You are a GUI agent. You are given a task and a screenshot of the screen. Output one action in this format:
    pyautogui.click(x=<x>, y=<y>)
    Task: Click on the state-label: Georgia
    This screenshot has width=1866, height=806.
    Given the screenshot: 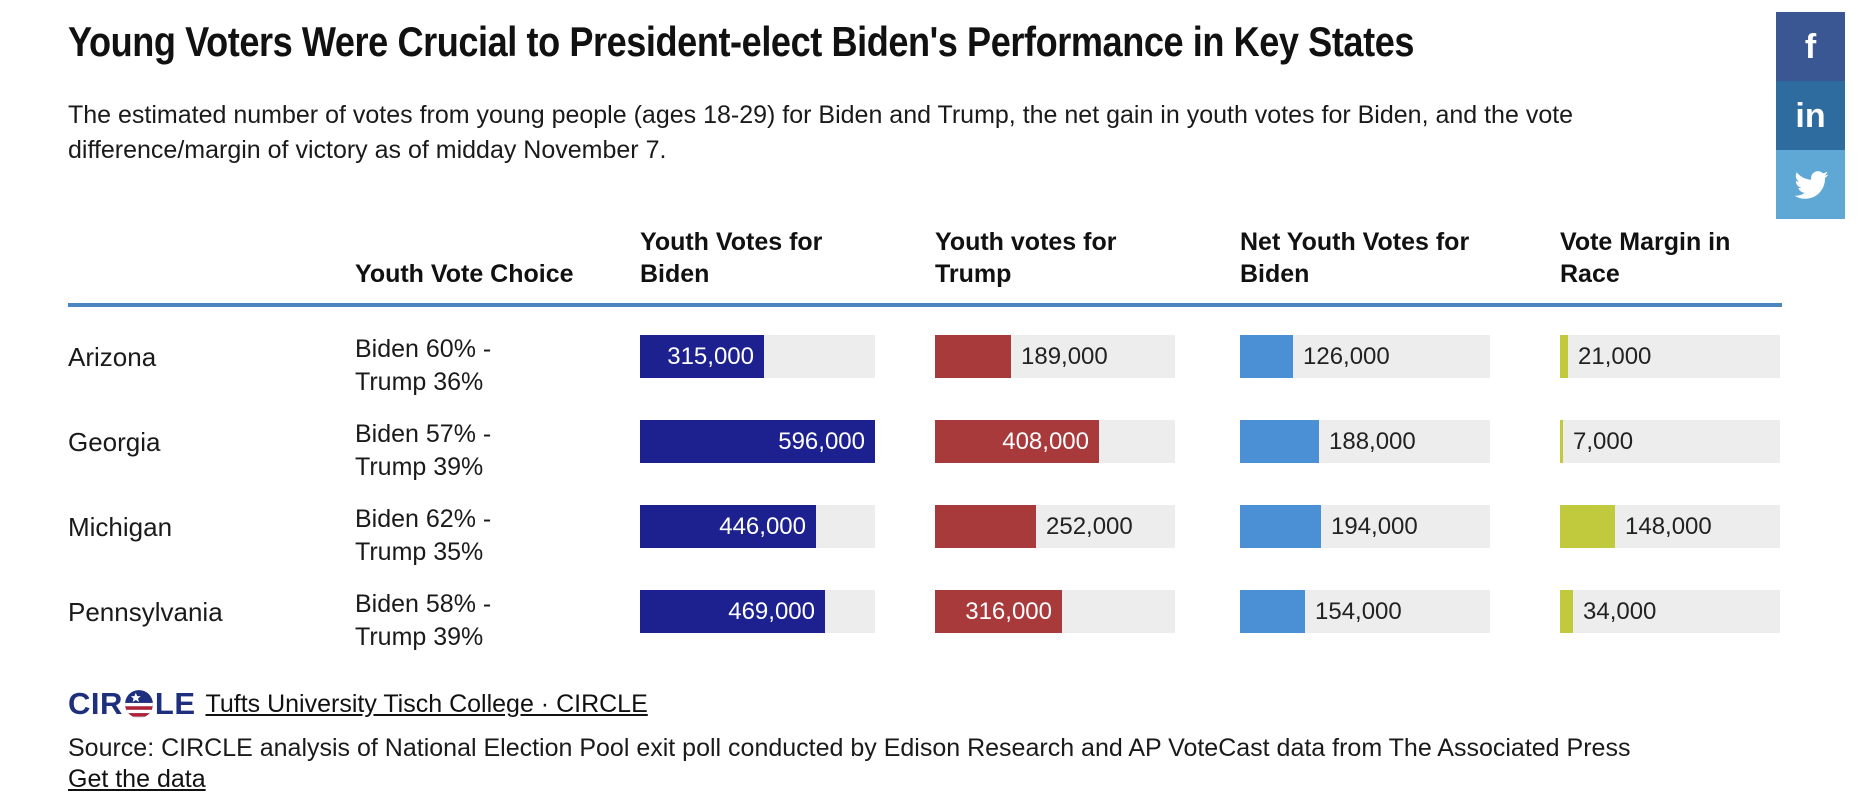 What is the action you would take?
    pyautogui.click(x=114, y=442)
    